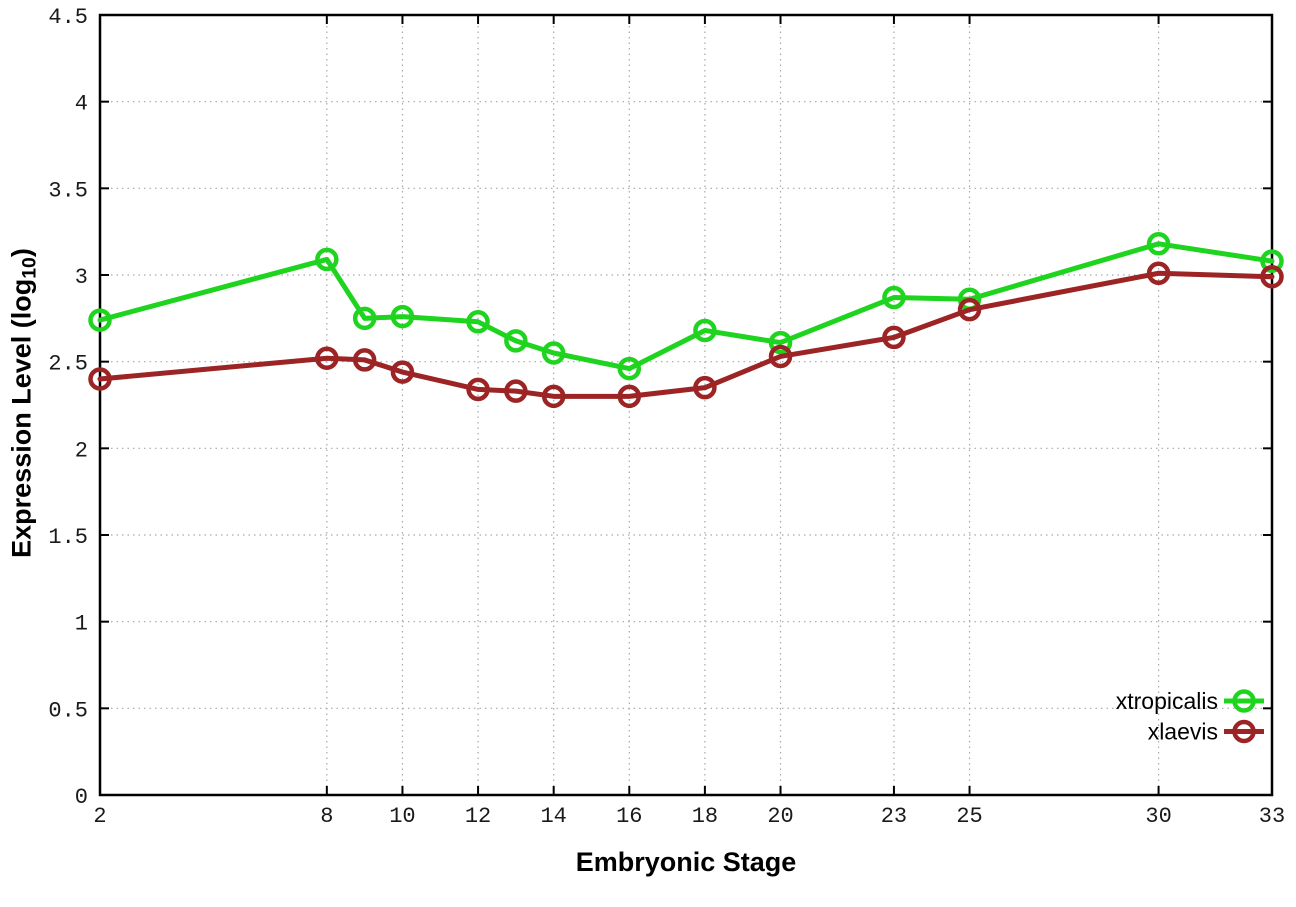  I want to click on series-line-xlaevis, so click(686, 334).